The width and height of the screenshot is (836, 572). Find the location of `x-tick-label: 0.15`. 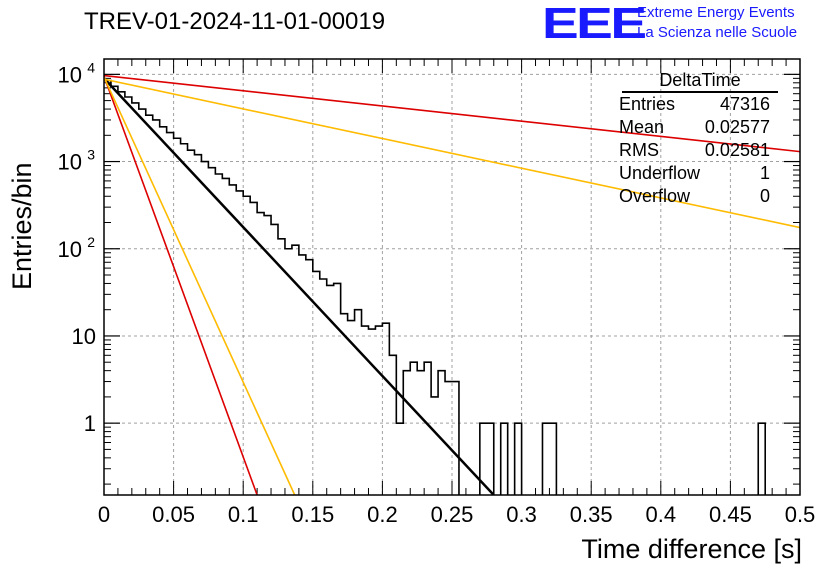

x-tick-label: 0.15 is located at coordinates (312, 514).